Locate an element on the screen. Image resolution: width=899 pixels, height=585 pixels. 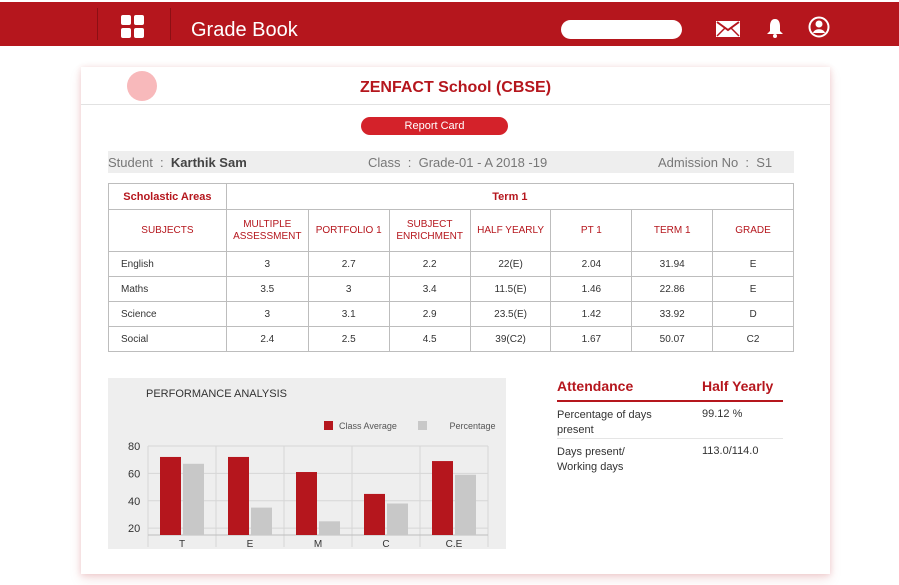
y-tick-label: 20 is located at coordinates (134, 529).